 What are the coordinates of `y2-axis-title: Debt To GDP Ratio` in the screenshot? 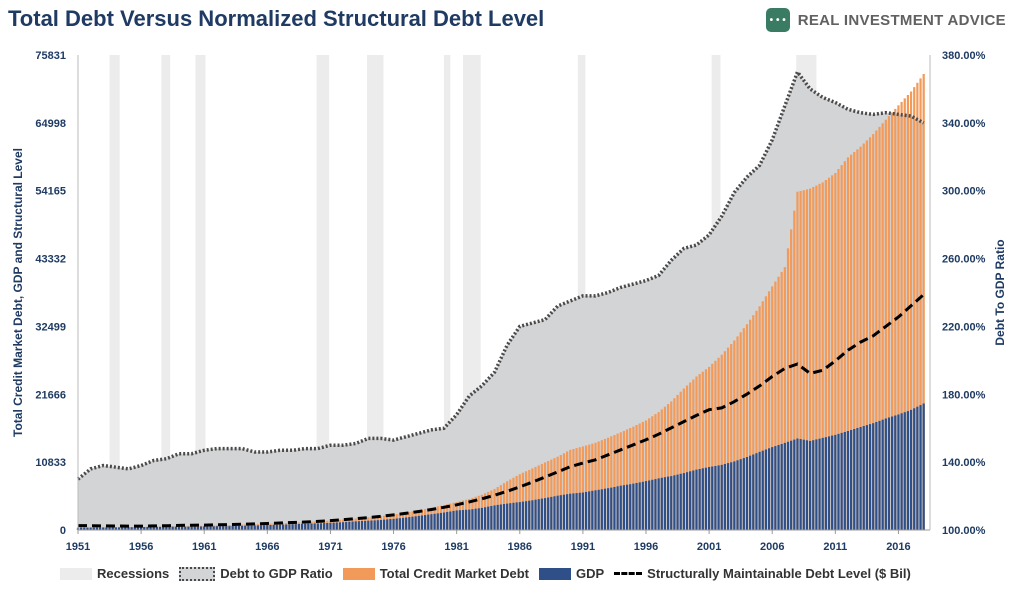 It's located at (1000, 292).